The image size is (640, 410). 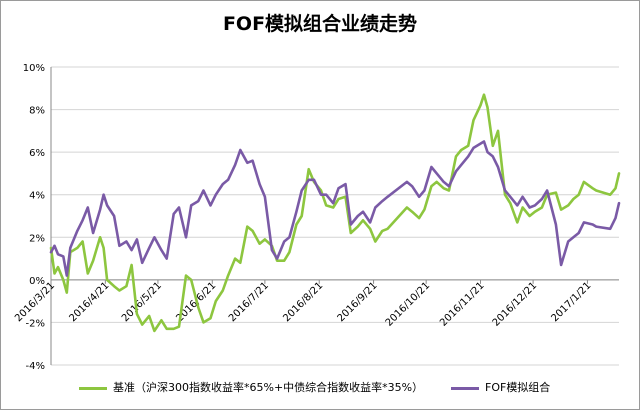 I want to click on legend: 基准（沪深300指数收益率*65%+中债综合指数收益率*35%） FOF模拟组合, so click(x=349, y=388).